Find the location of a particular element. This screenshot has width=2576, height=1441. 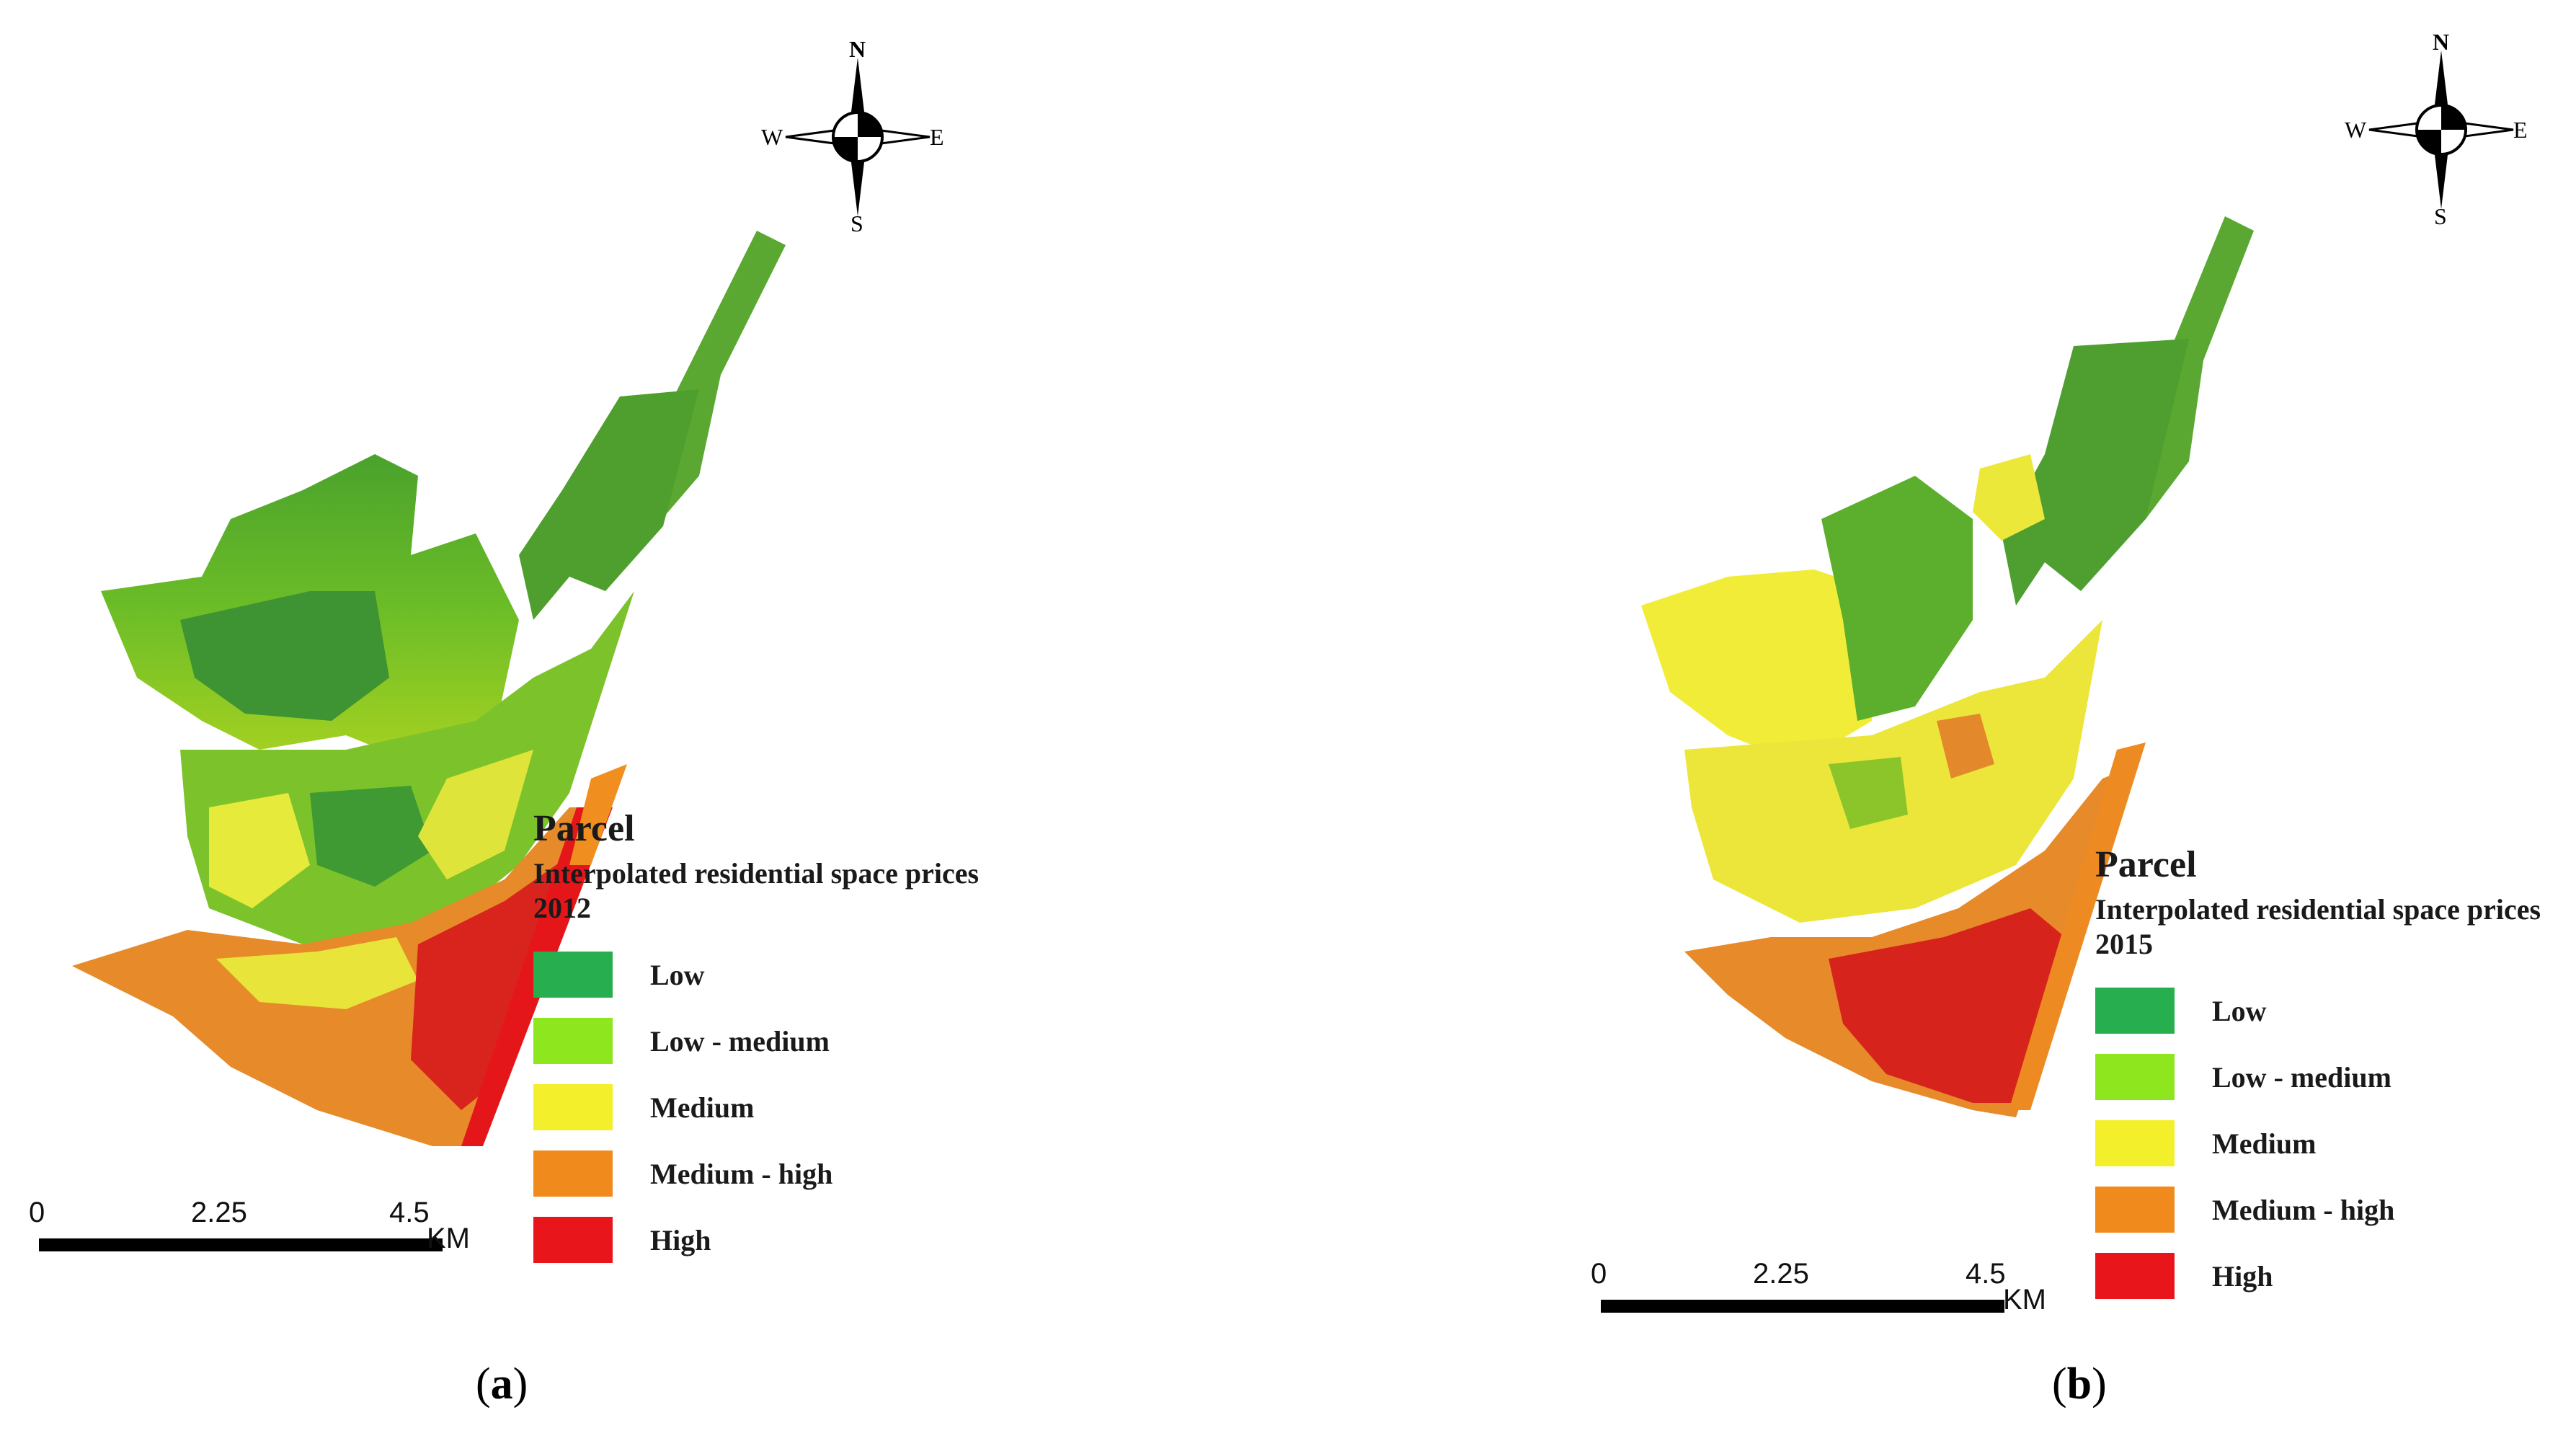

parcel-zone-center-orange is located at coordinates (1966, 747).